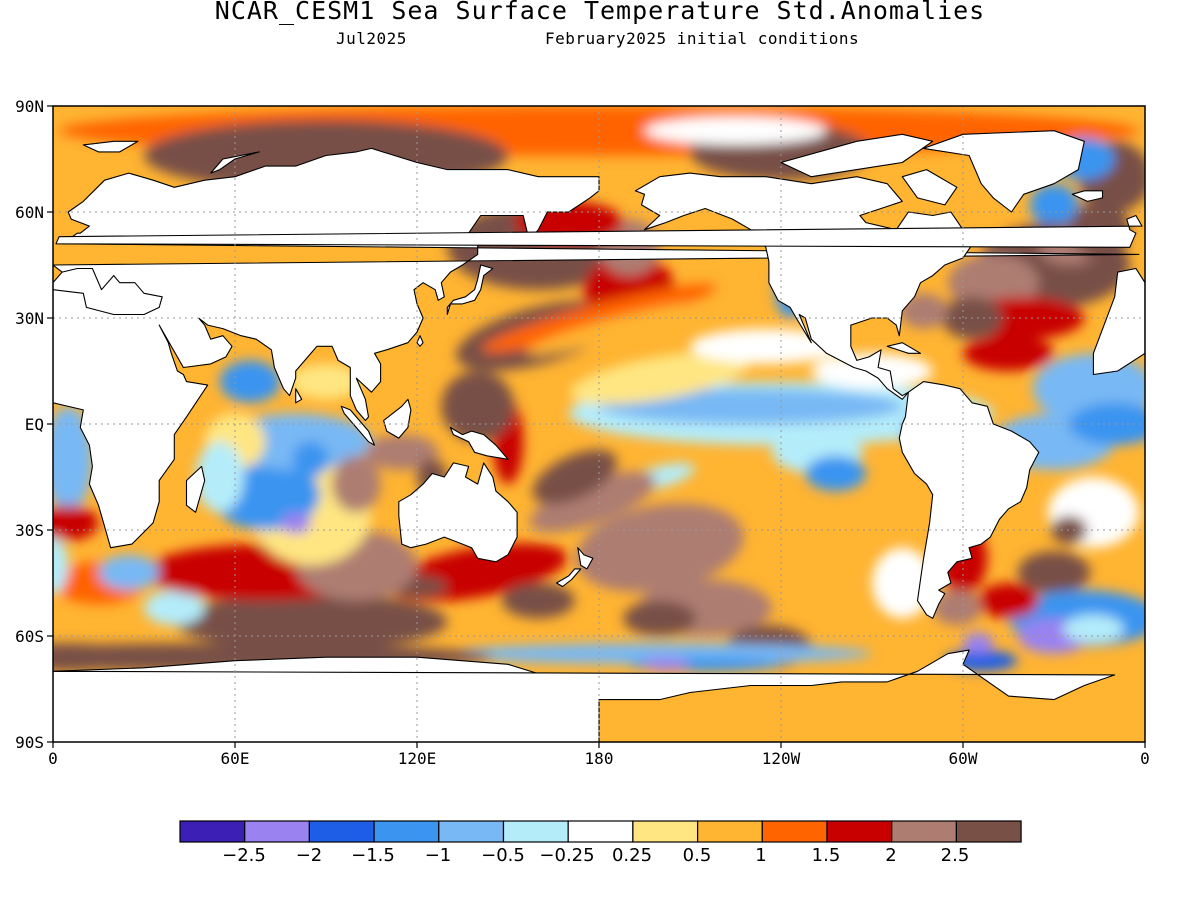 This screenshot has width=1200, height=900. I want to click on colorbar-label: 2.5, so click(955, 855).